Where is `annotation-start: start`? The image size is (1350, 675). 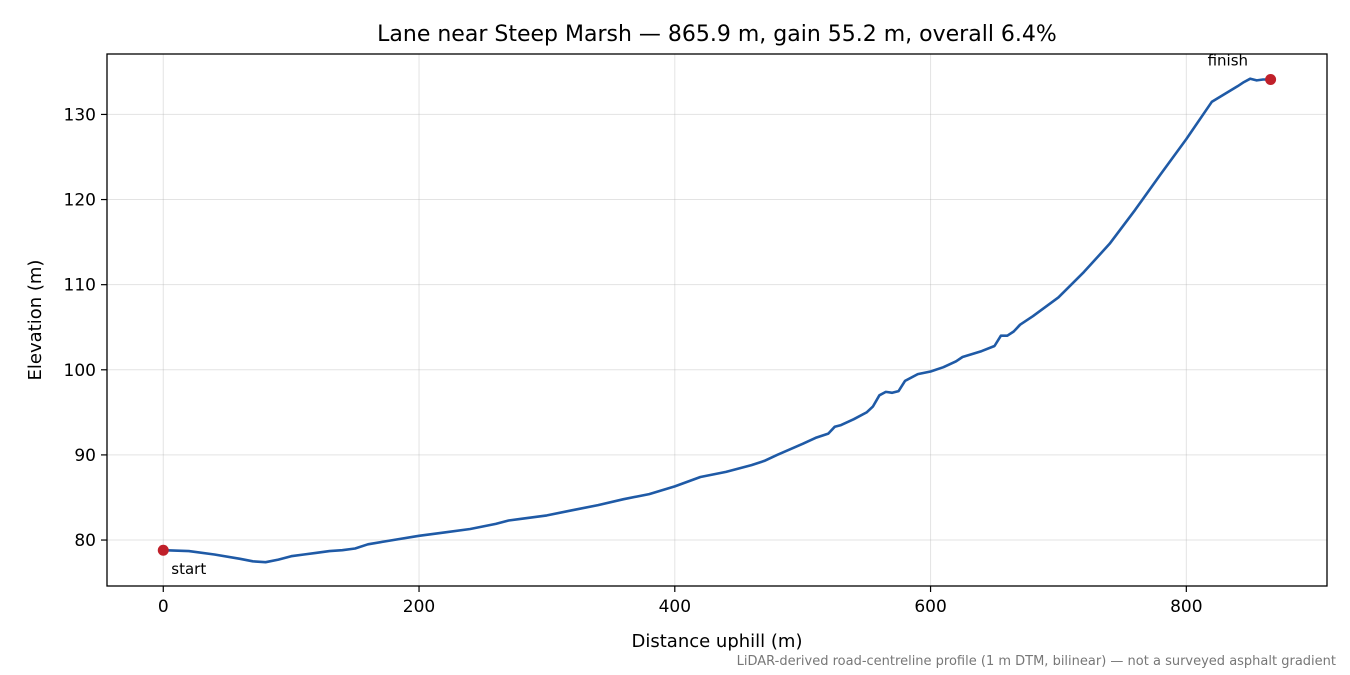 annotation-start: start is located at coordinates (188, 569).